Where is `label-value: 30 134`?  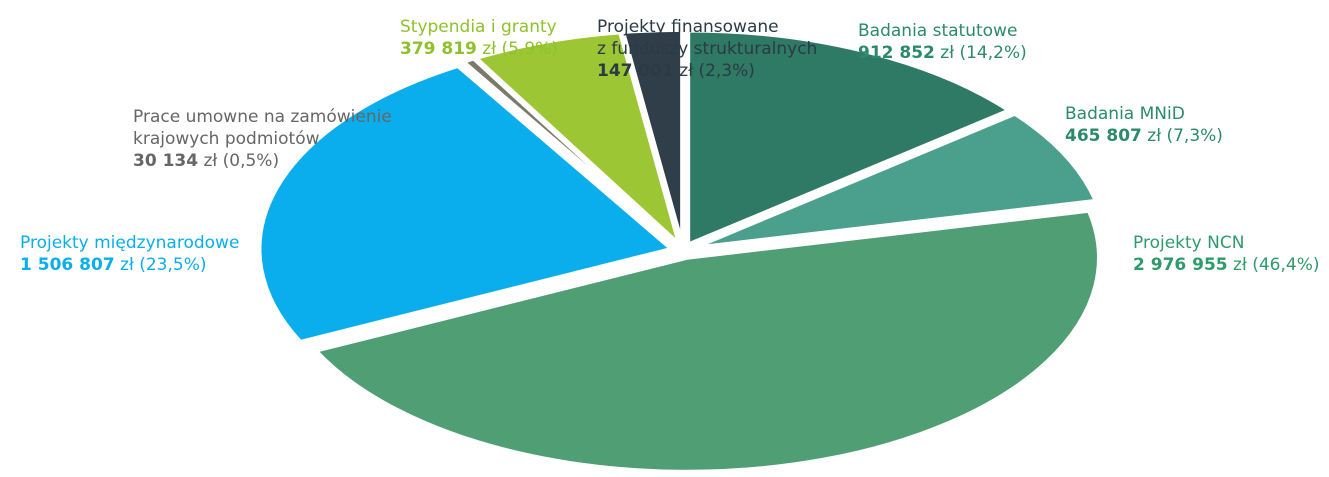 label-value: 30 134 is located at coordinates (166, 161).